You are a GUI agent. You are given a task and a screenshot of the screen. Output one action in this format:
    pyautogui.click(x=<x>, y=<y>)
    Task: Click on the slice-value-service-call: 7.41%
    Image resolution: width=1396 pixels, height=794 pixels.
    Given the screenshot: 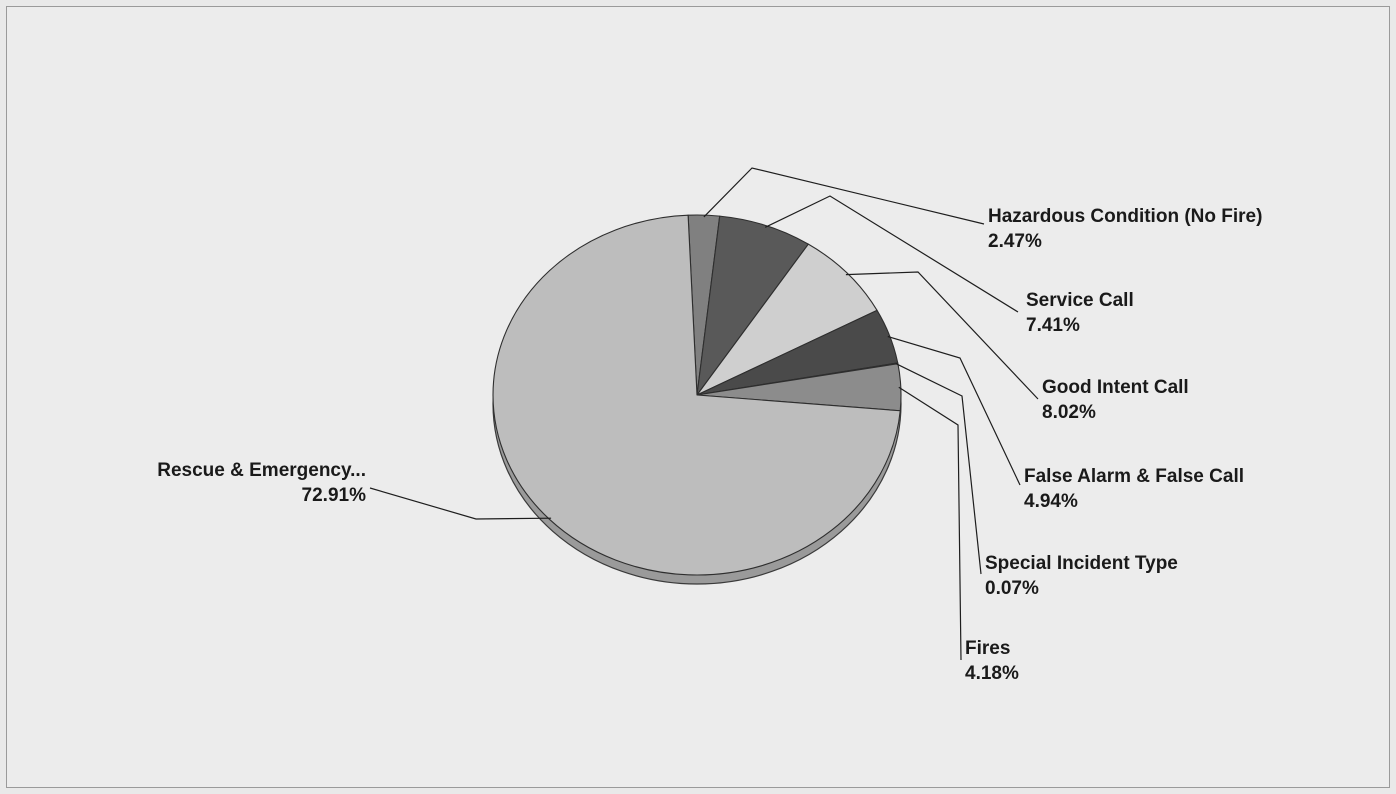 What is the action you would take?
    pyautogui.click(x=1053, y=325)
    